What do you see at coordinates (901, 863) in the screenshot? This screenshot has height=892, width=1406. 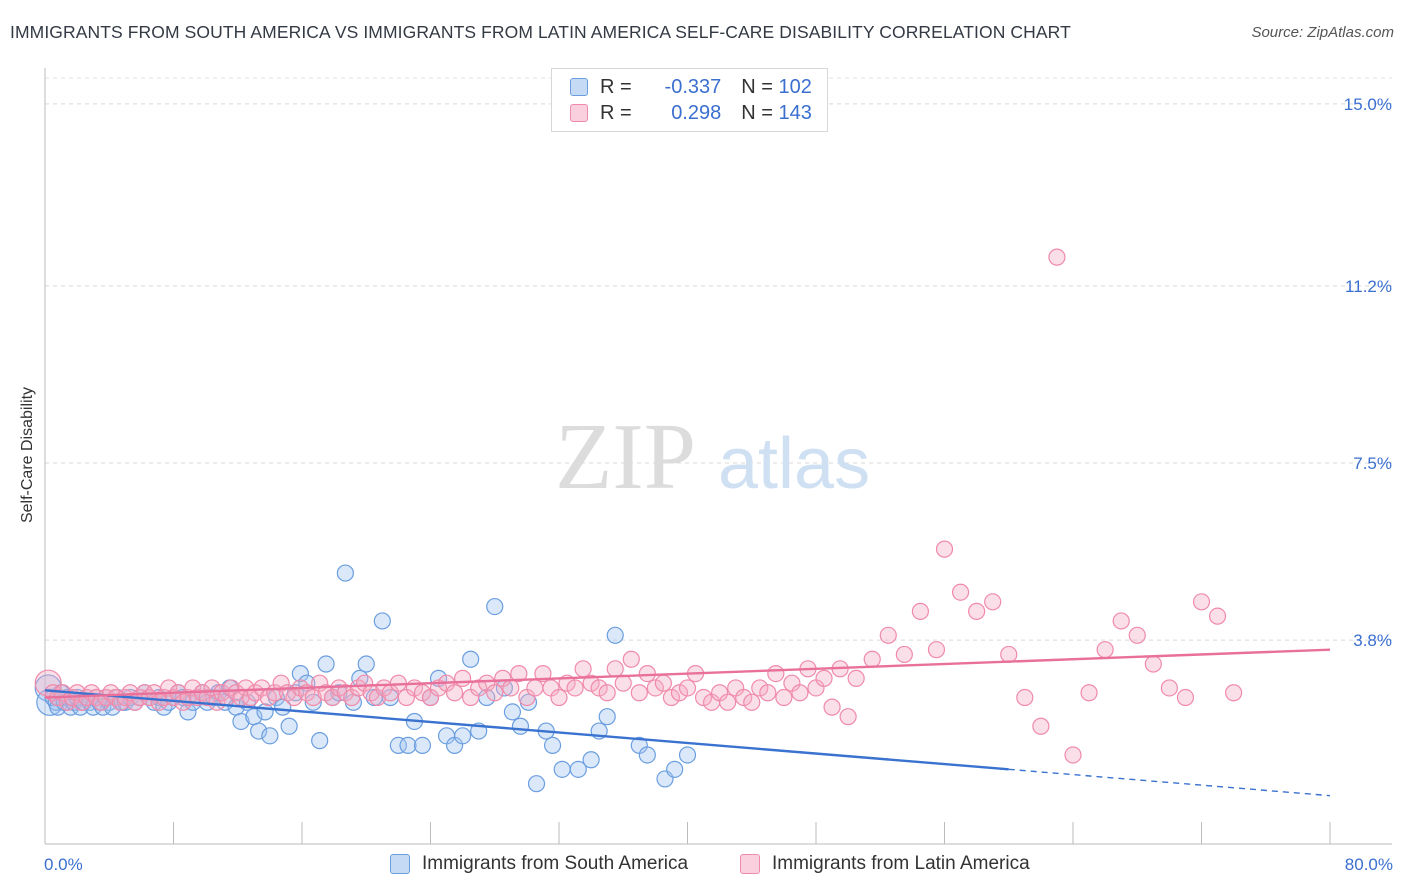 I see `bottom-legend-label-latin: Immigrants from Latin America` at bounding box center [901, 863].